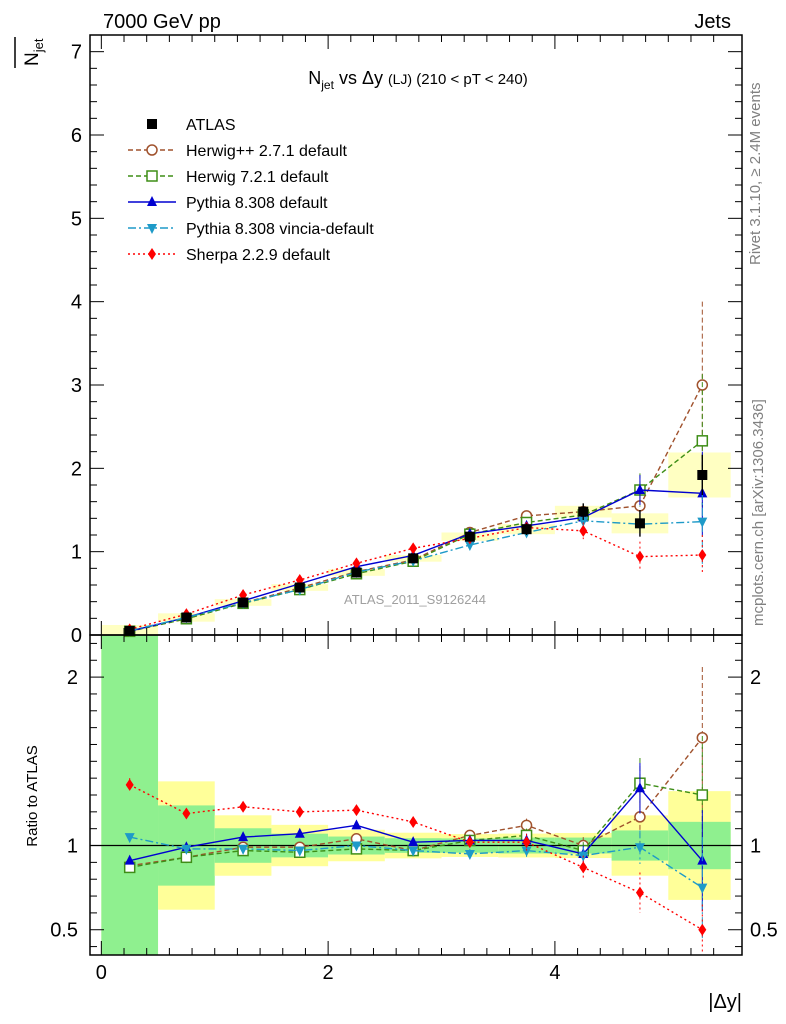 The height and width of the screenshot is (1024, 786). Describe the element at coordinates (280, 229) in the screenshot. I see `legend-label: Pythia 8.308 vincia-default` at that location.